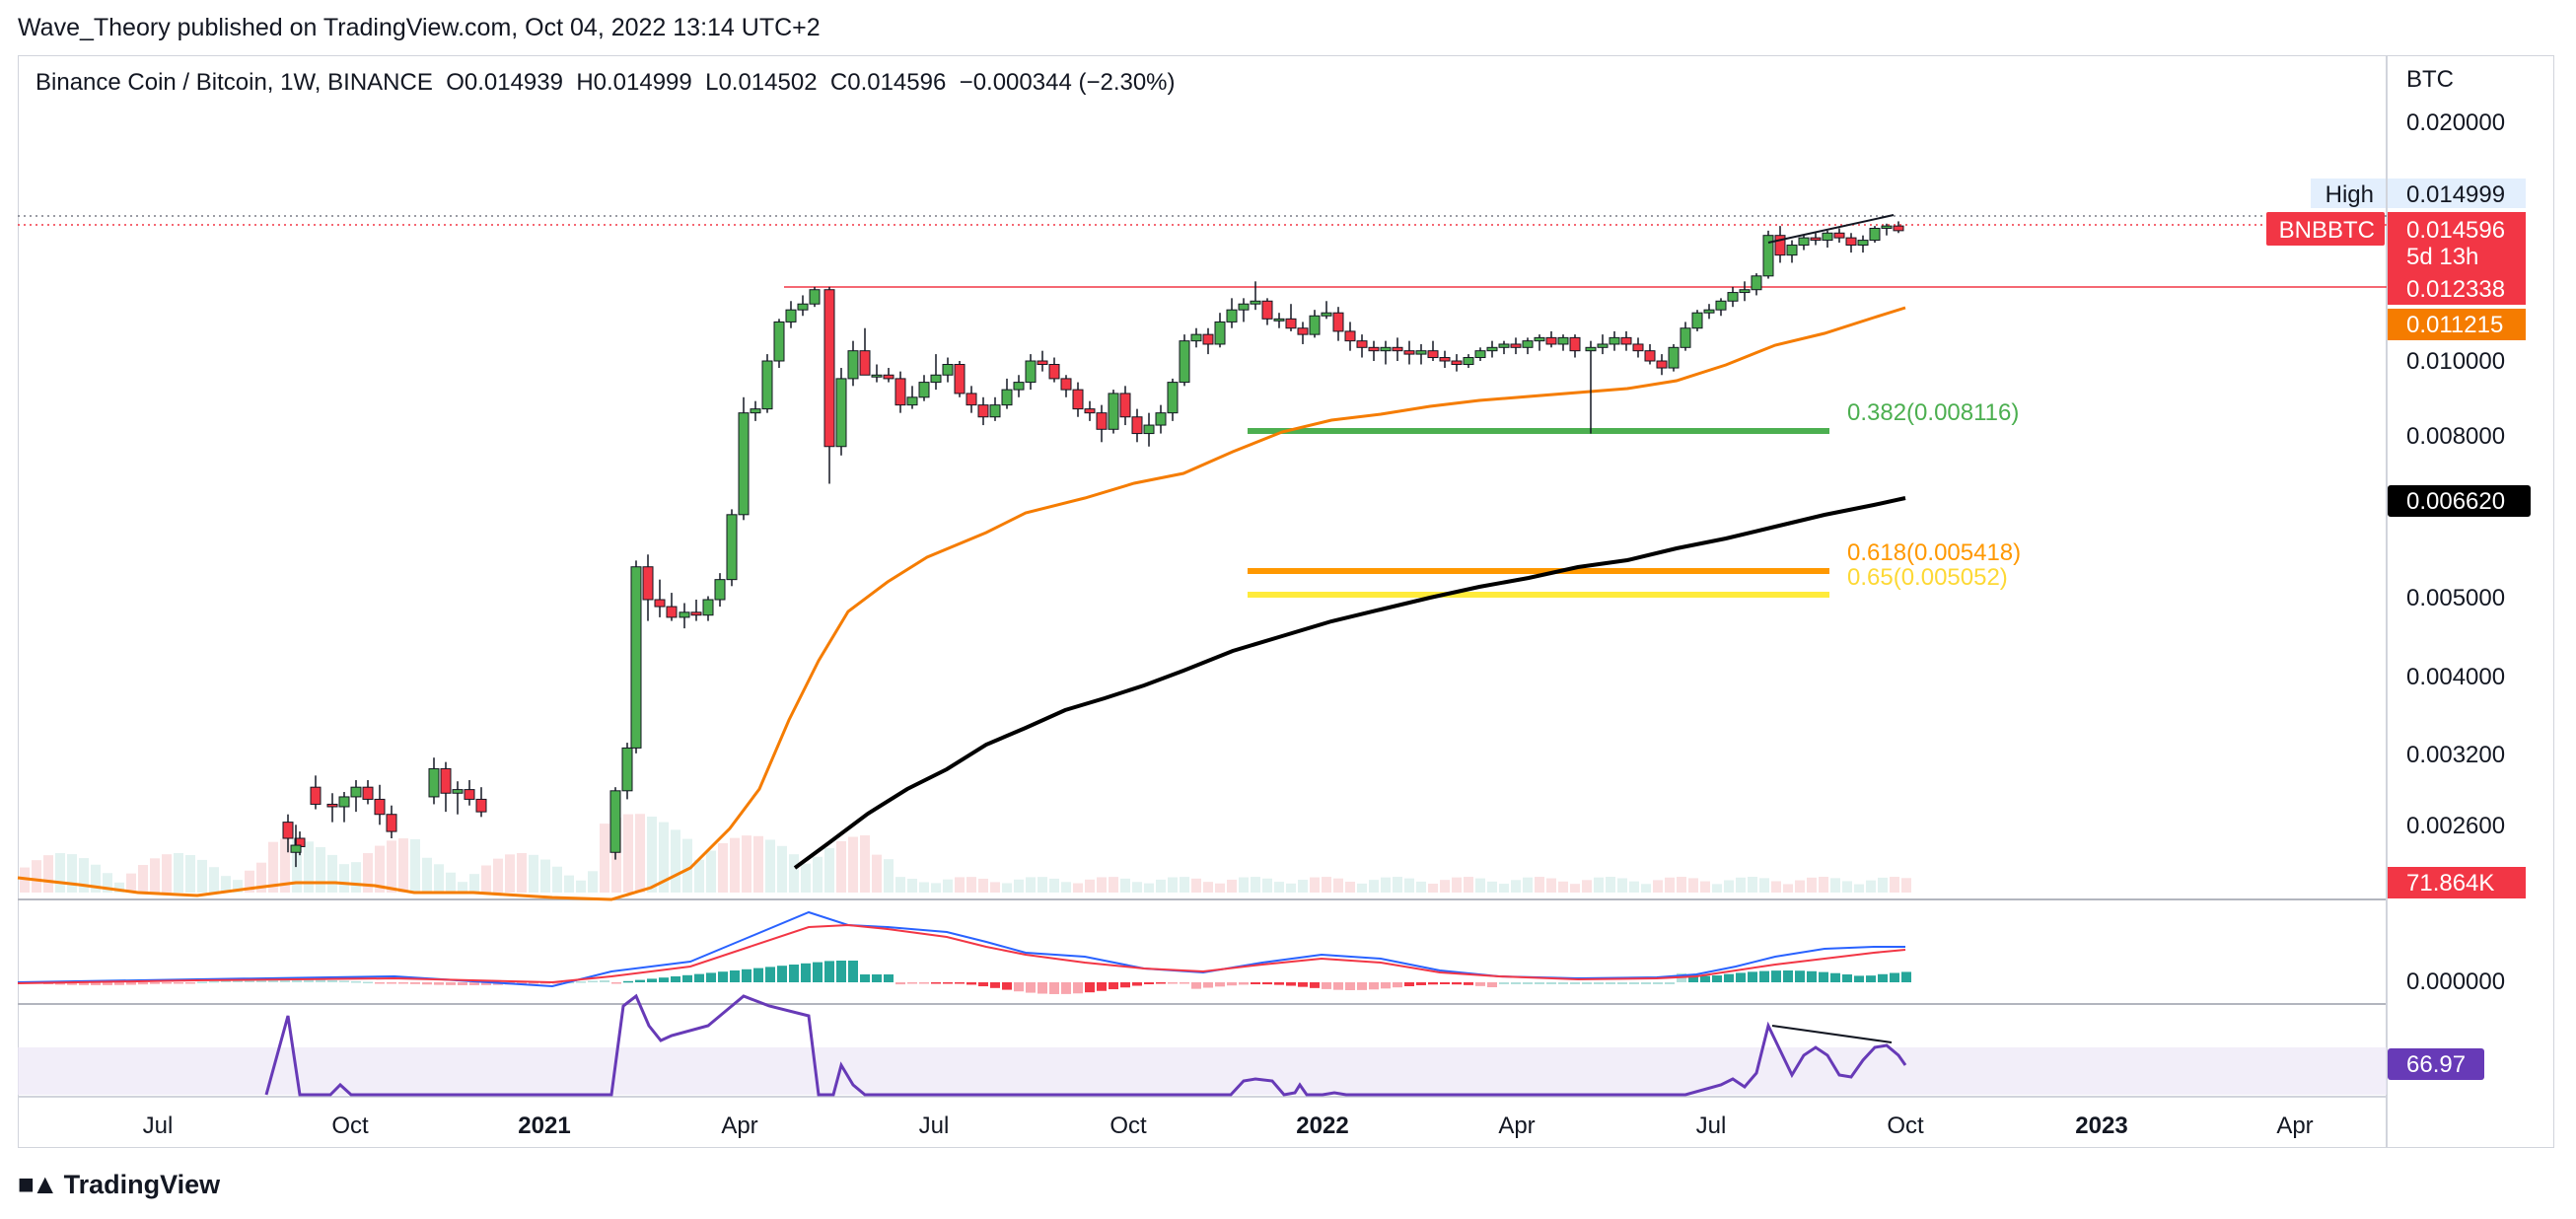 This screenshot has width=2576, height=1219. Describe the element at coordinates (119, 1184) in the screenshot. I see `brand-footer: ■▲ TradingView` at that location.